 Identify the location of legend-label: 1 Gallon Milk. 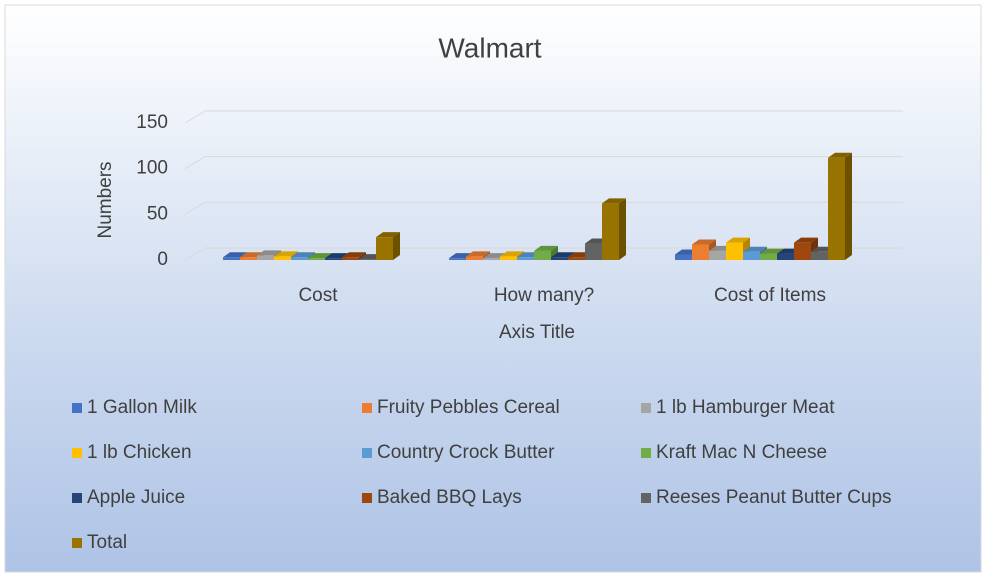
(142, 407).